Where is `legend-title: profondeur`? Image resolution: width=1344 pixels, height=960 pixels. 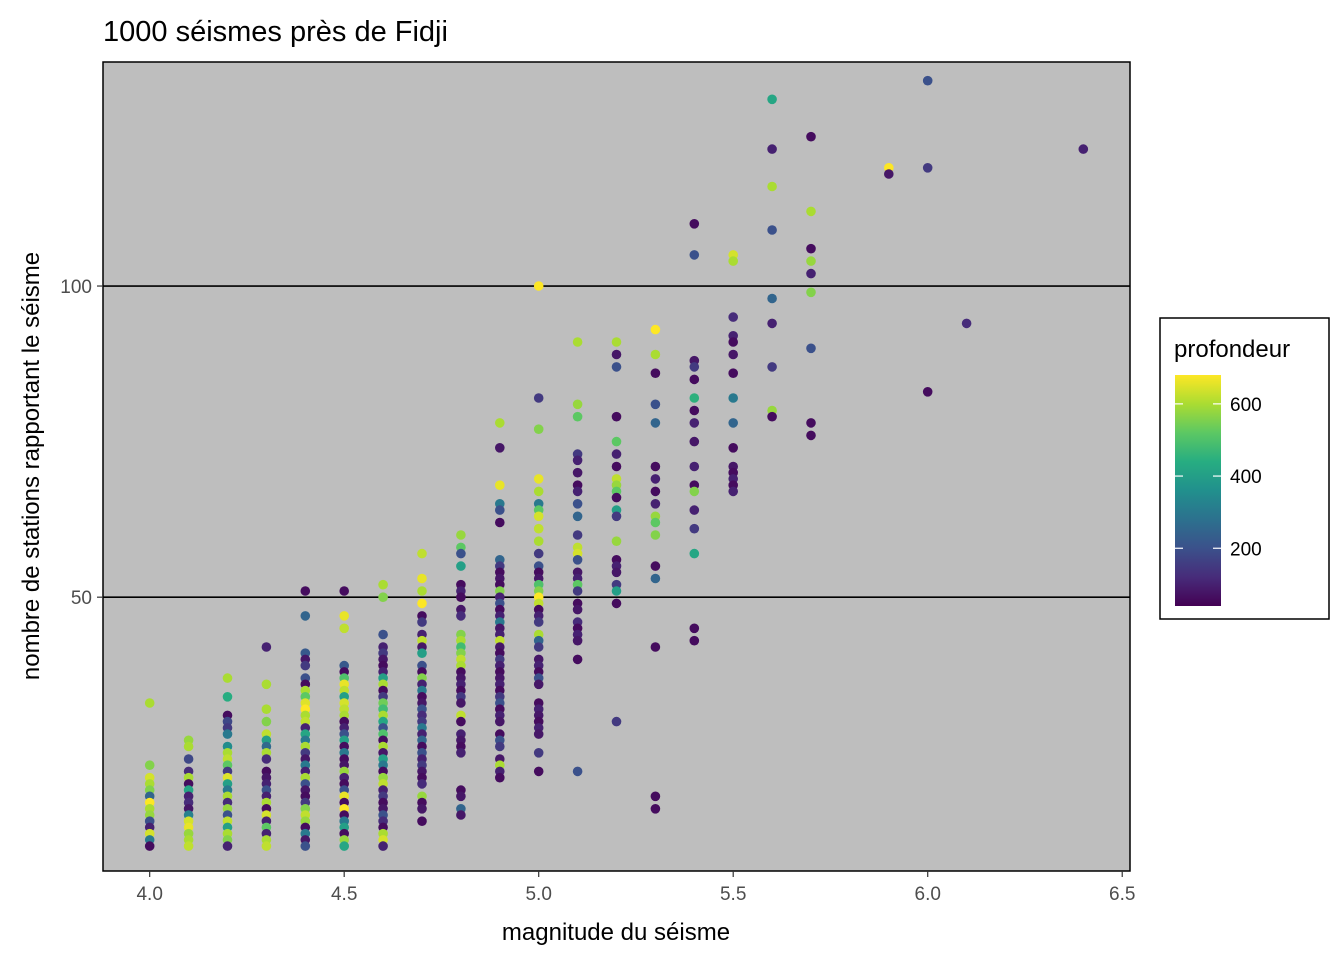 legend-title: profondeur is located at coordinates (1232, 349).